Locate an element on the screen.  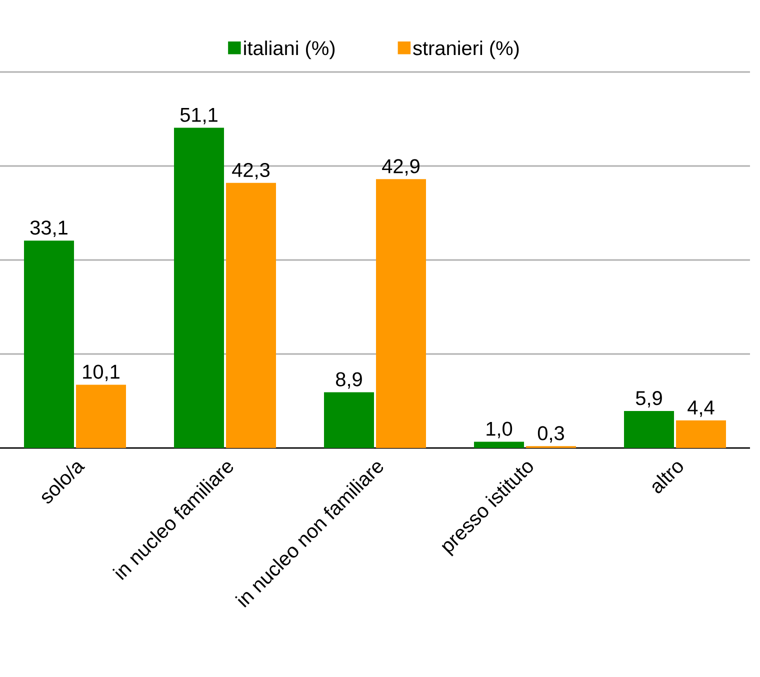
legend-label: italiani (%) is located at coordinates (289, 50).